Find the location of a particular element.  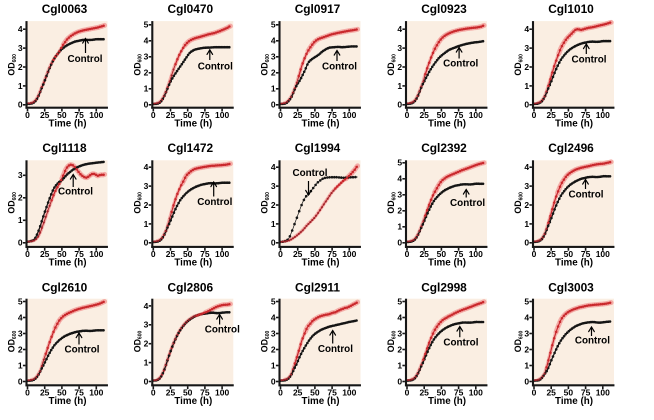

svg-text: Cgl1010 is located at coordinates (571, 9).